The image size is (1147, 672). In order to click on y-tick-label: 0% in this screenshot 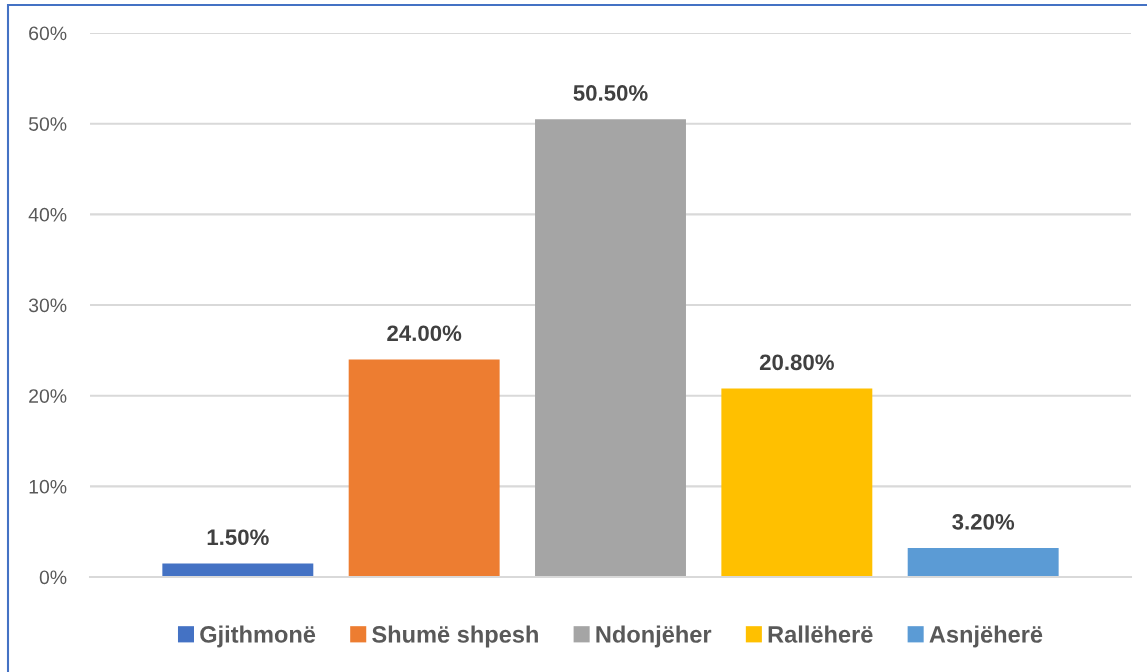, I will do `click(53, 577)`.